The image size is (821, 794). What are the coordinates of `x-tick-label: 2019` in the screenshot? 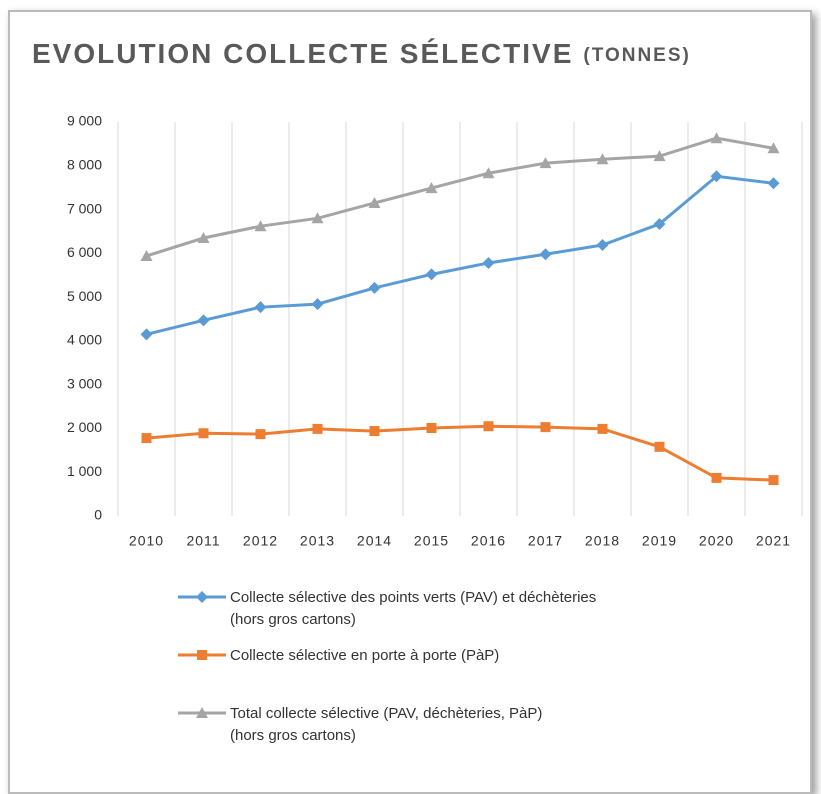 It's located at (659, 541).